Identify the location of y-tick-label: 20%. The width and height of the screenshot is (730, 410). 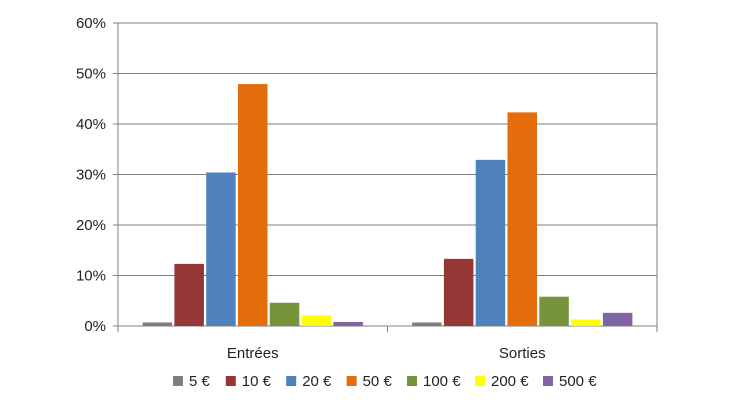
(91, 225).